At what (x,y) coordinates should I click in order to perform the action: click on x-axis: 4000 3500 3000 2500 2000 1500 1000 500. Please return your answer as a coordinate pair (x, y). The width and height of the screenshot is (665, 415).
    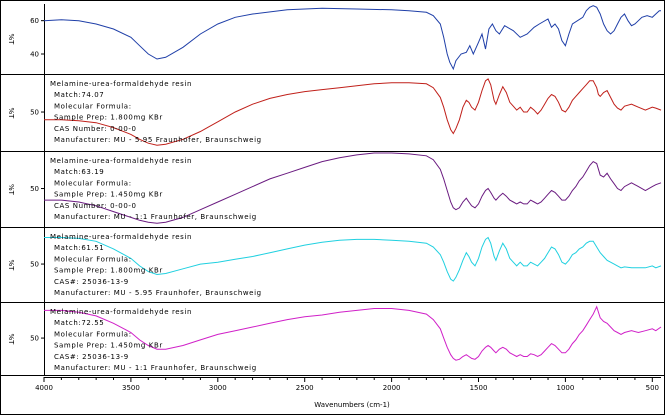
    Looking at the image, I should click on (348, 384).